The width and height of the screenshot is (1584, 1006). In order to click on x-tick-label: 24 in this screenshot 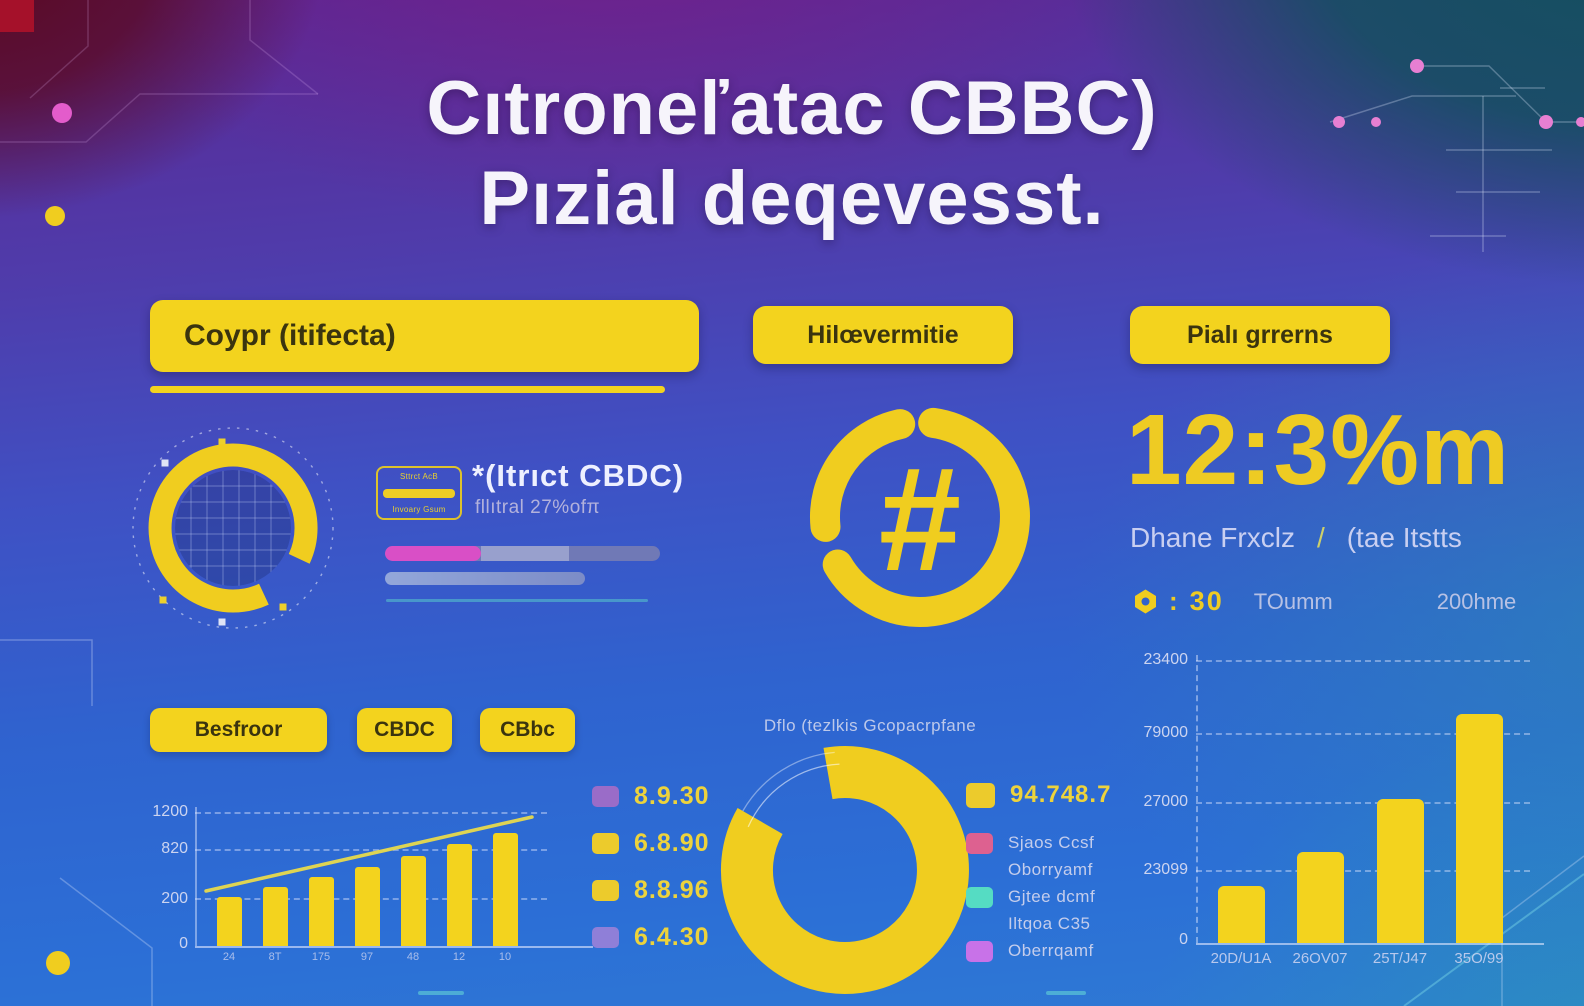, I will do `click(229, 957)`.